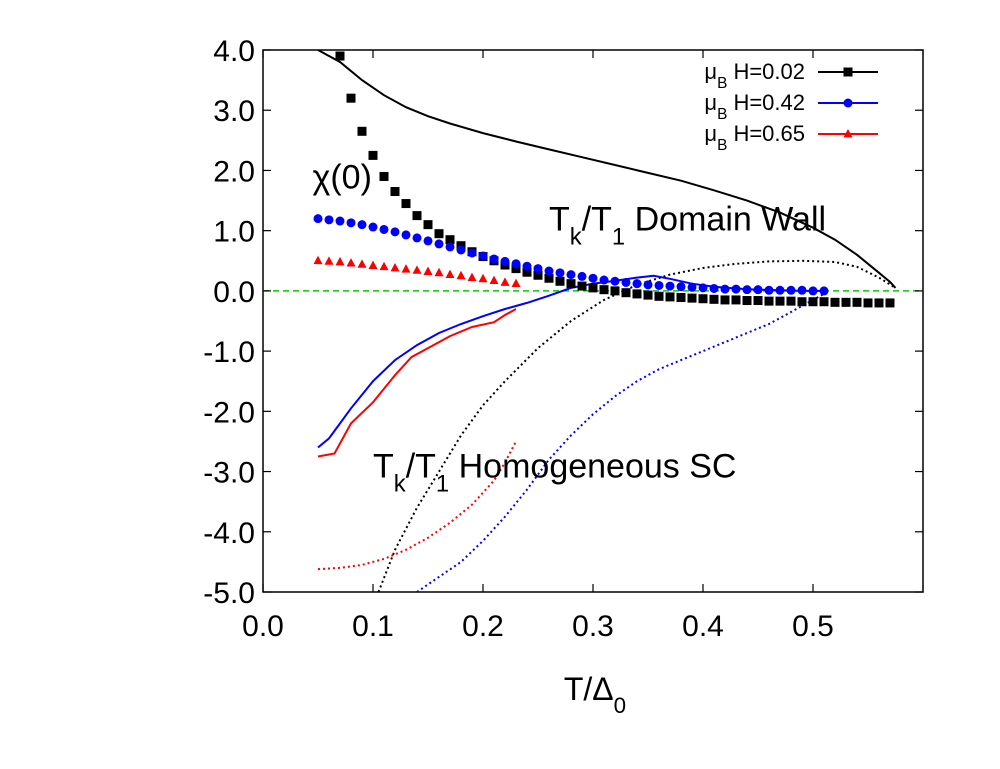 Image resolution: width=1000 pixels, height=769 pixels. Describe the element at coordinates (234, 51) in the screenshot. I see `y-tick-label: 4.0` at that location.